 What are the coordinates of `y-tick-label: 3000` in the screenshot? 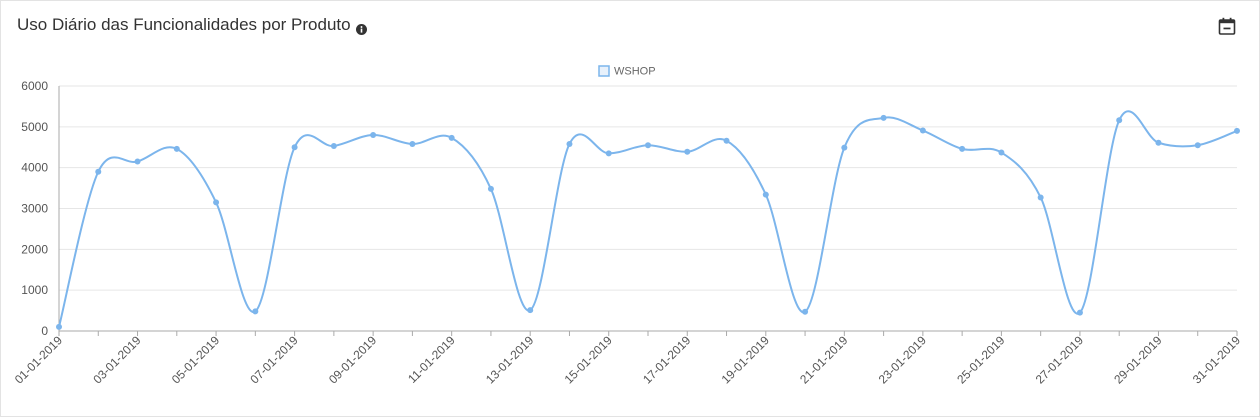 It's located at (34, 209).